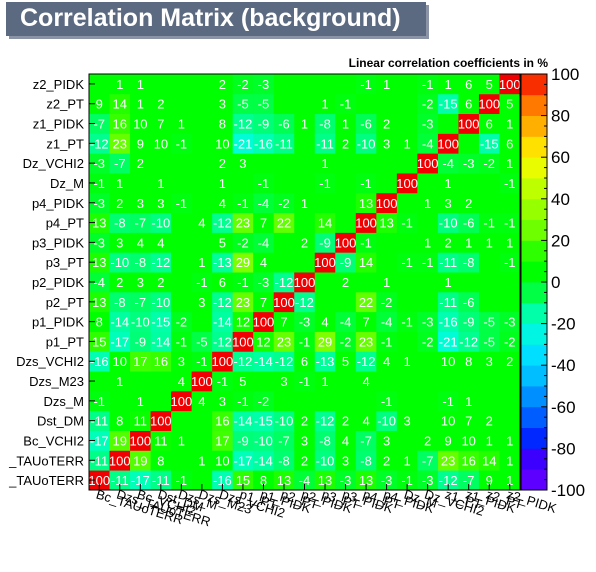  I want to click on colorbar-tick-label: 60, so click(560, 157).